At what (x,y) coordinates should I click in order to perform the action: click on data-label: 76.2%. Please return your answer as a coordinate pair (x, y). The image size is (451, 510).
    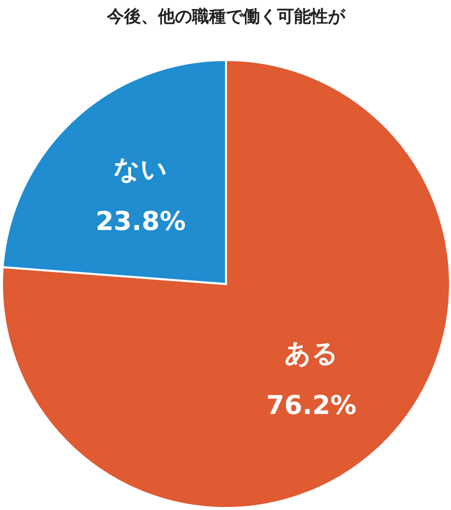
    Looking at the image, I should click on (311, 405).